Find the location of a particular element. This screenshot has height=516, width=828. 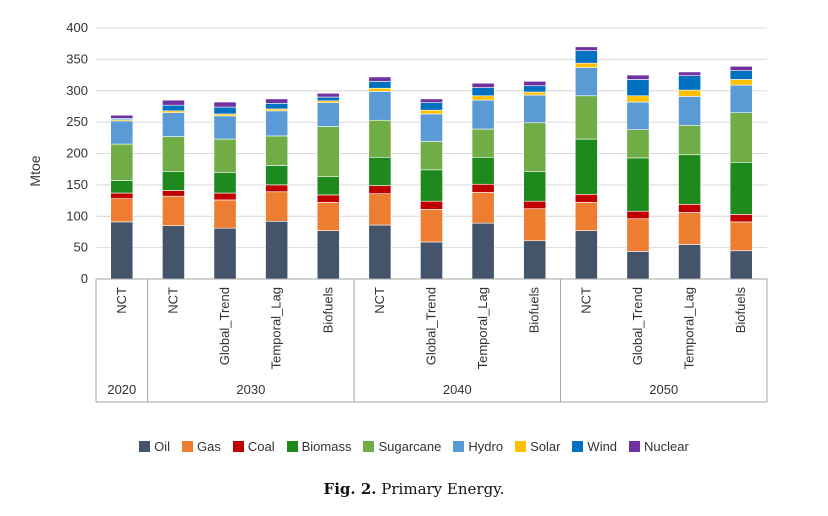

y-tick-label: 0 is located at coordinates (84, 278).